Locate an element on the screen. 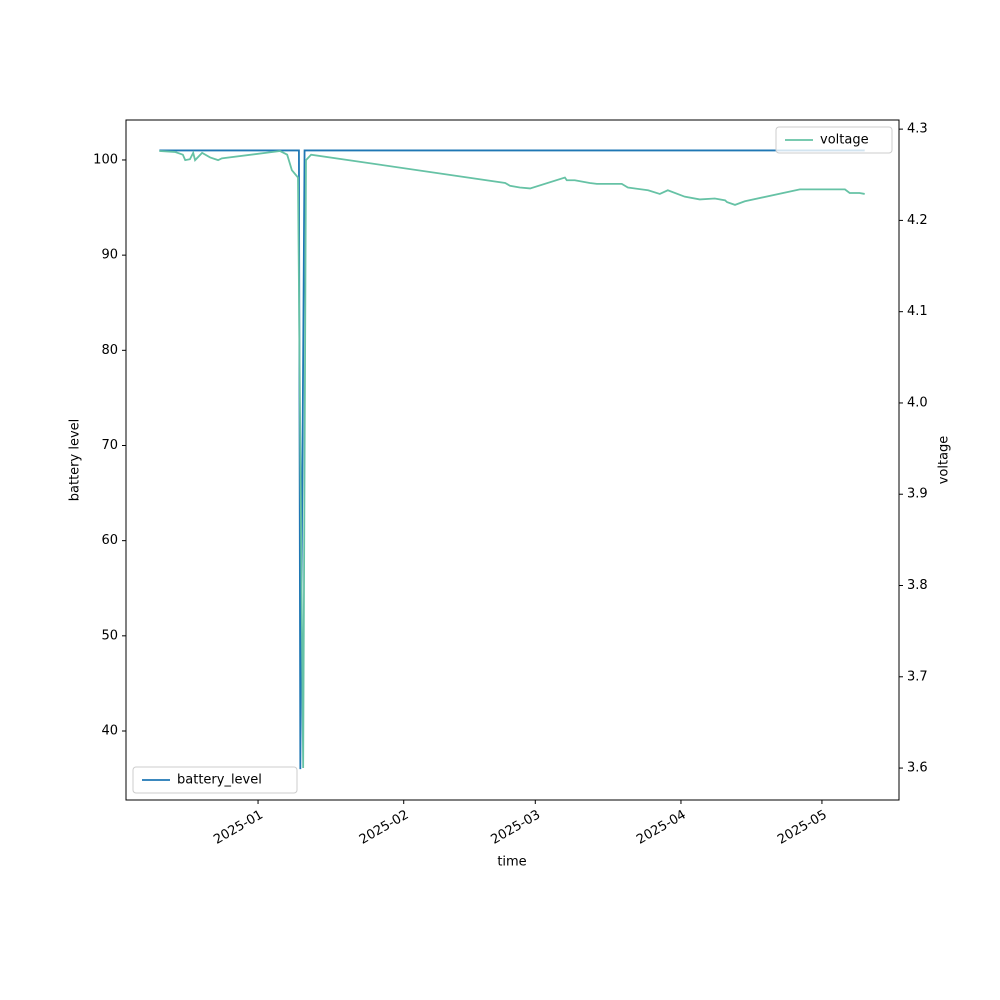 The image size is (1000, 1000). y2-tick-label: 3.6 is located at coordinates (917, 768).